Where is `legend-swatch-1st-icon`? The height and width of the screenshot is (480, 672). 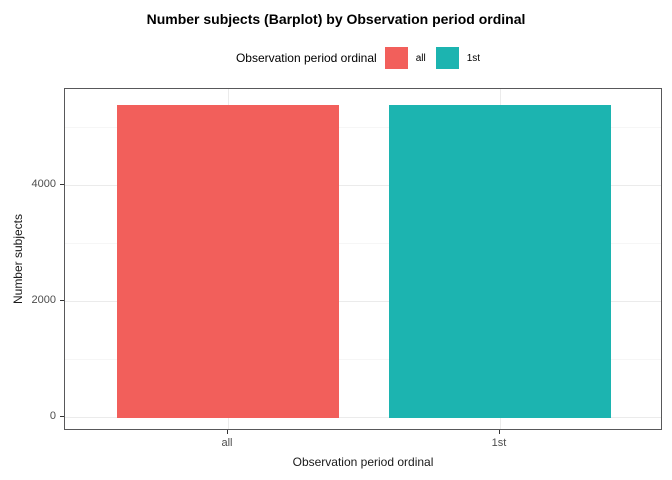 legend-swatch-1st-icon is located at coordinates (447, 58).